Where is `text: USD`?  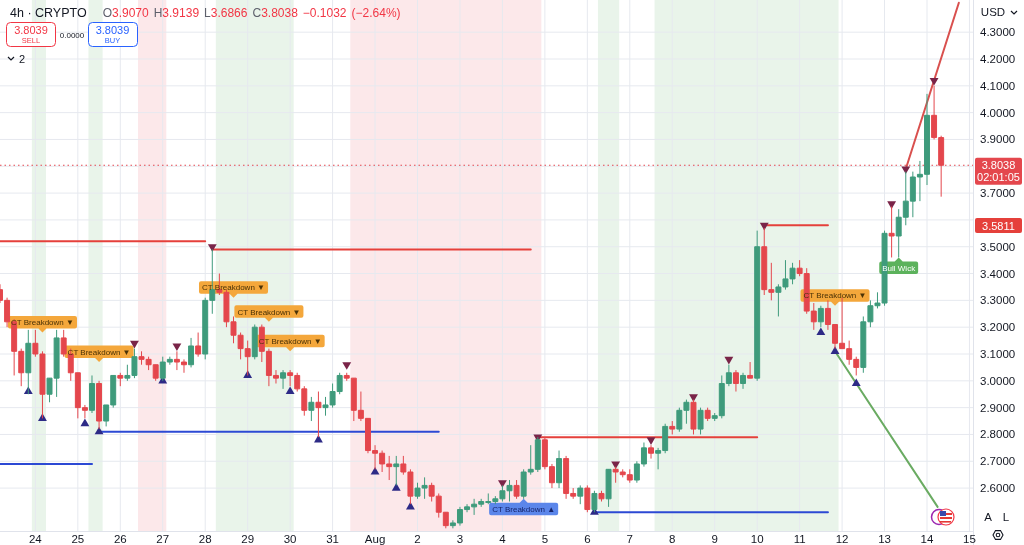
text: USD is located at coordinates (993, 12).